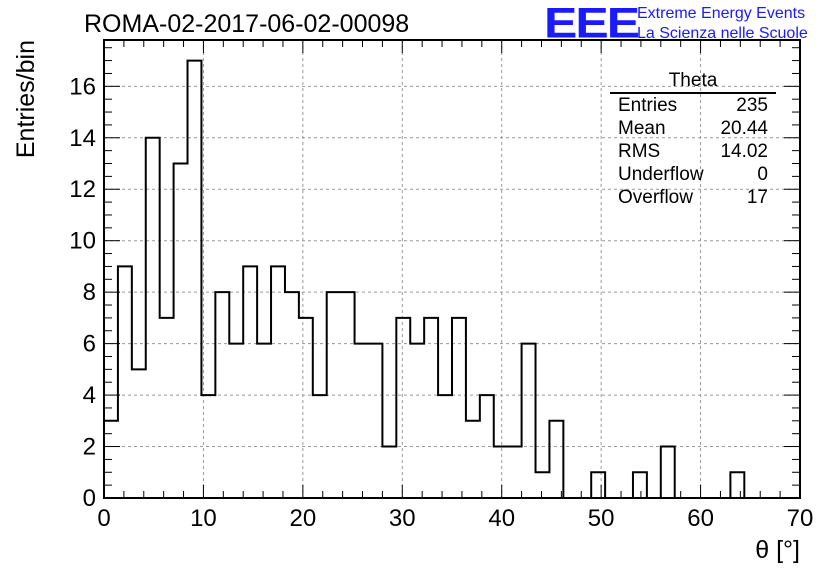  What do you see at coordinates (762, 174) in the screenshot?
I see `stats-value: 0` at bounding box center [762, 174].